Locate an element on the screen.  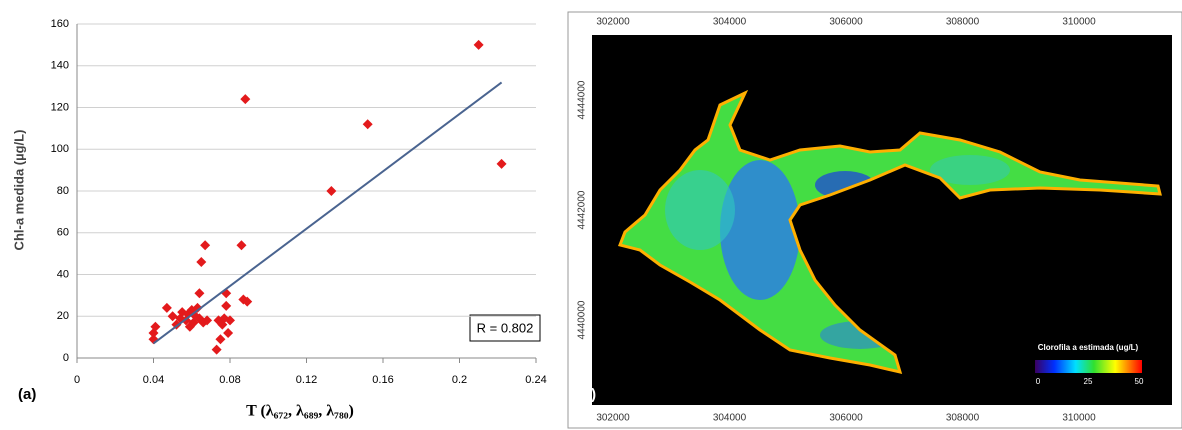
x-tick-label: 0.24 is located at coordinates (535, 380).